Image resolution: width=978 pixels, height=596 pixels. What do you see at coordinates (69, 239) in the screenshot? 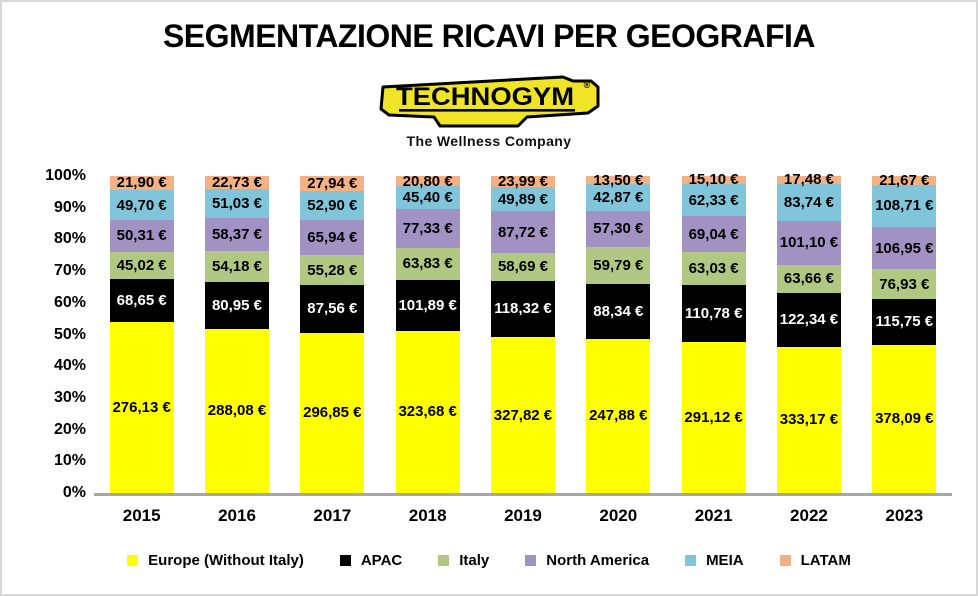
I see `y-tick-80pct: 80%` at bounding box center [69, 239].